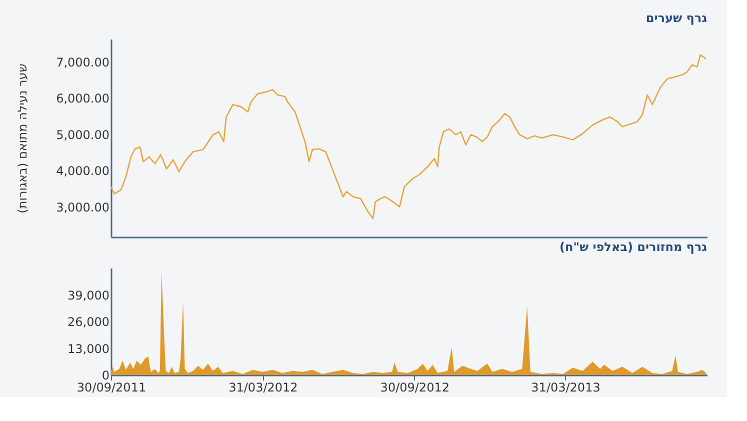  Describe the element at coordinates (634, 247) in the screenshot. I see `chart-title: גרף מחזורים (באלפי ש"ח)` at that location.